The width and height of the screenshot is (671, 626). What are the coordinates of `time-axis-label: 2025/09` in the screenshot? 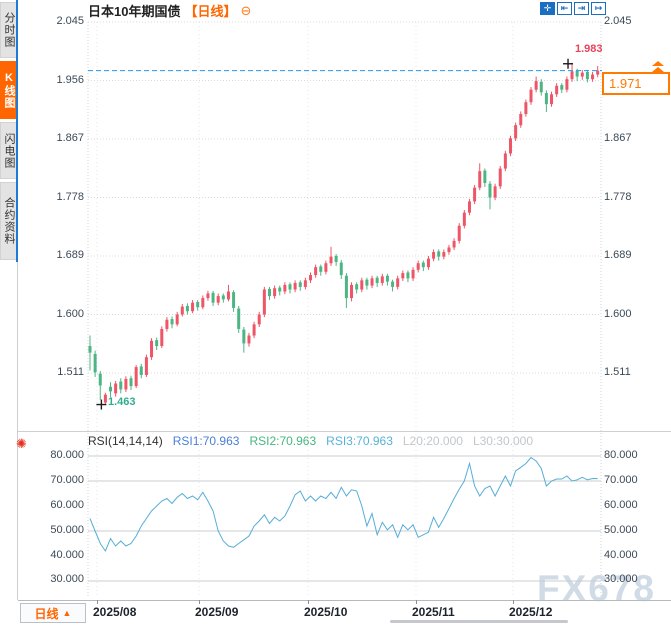 It's located at (217, 612).